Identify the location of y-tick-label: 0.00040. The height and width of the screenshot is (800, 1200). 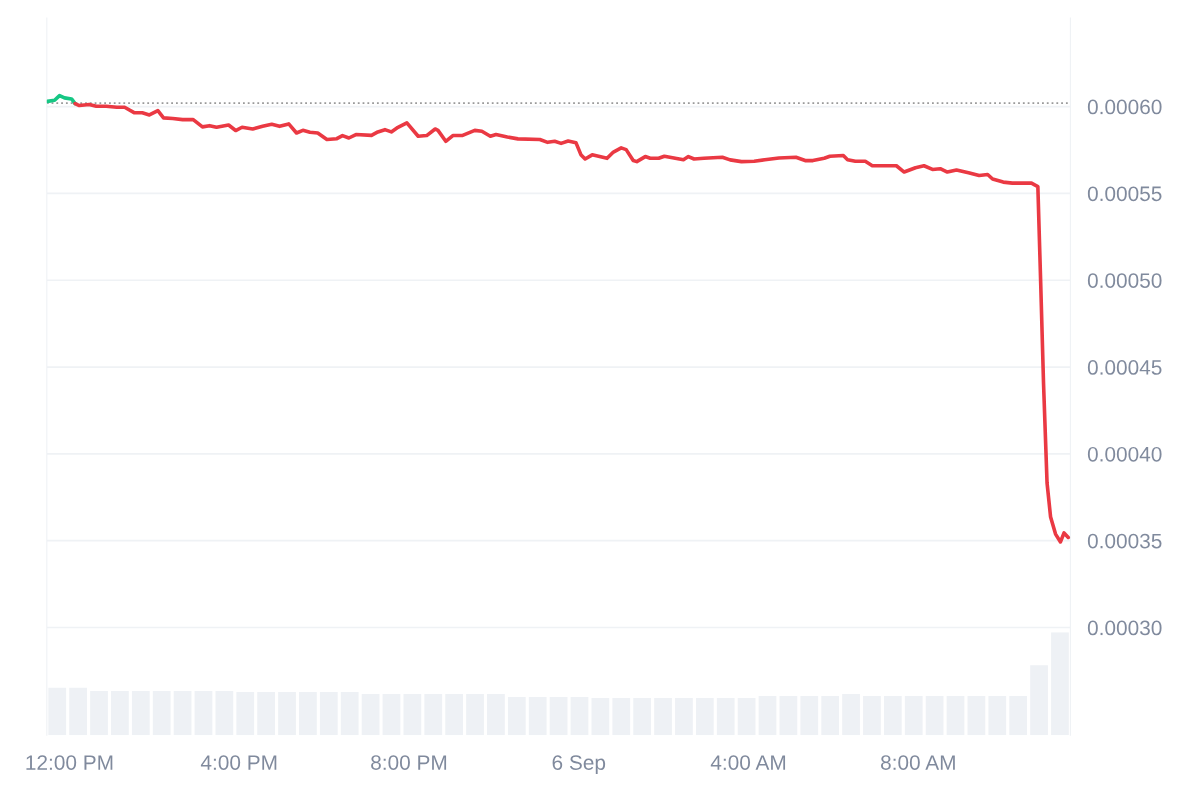
(1124, 454).